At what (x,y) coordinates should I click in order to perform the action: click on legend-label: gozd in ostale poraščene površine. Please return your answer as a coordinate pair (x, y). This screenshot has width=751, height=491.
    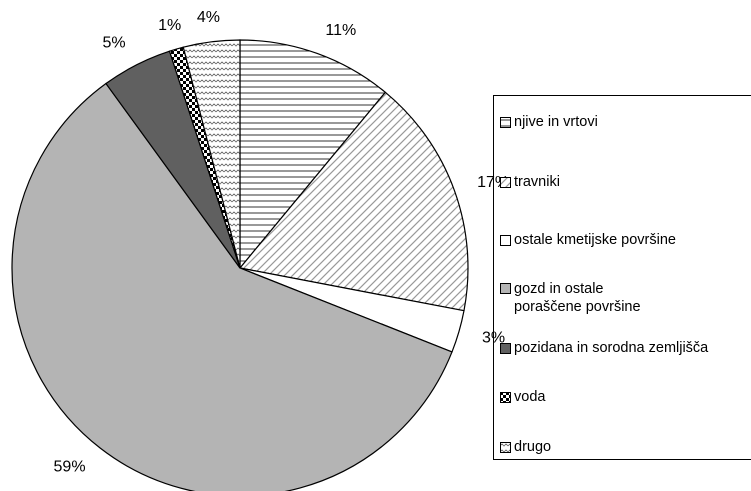
    Looking at the image, I should click on (577, 298).